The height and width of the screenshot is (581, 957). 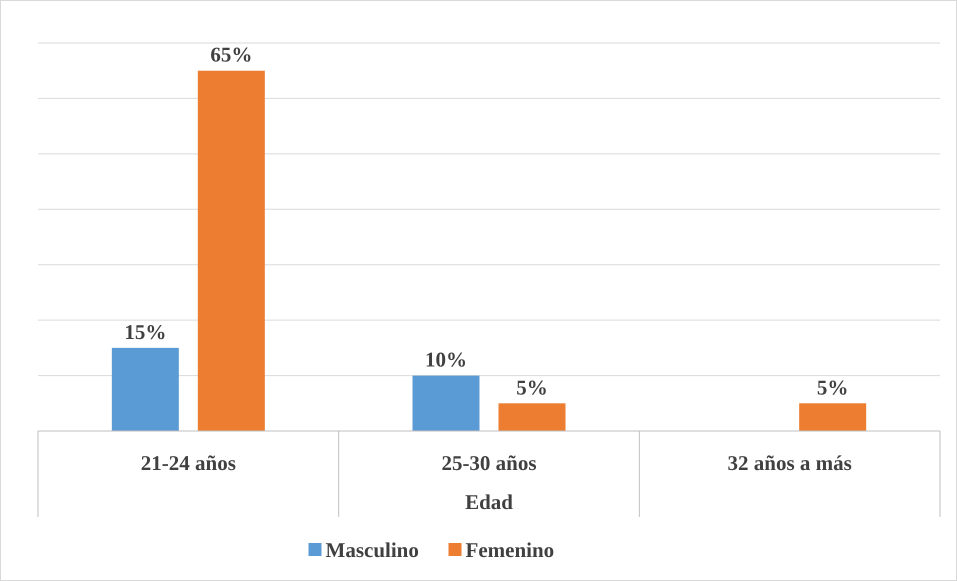 What do you see at coordinates (510, 550) in the screenshot?
I see `legend-label: Femenino` at bounding box center [510, 550].